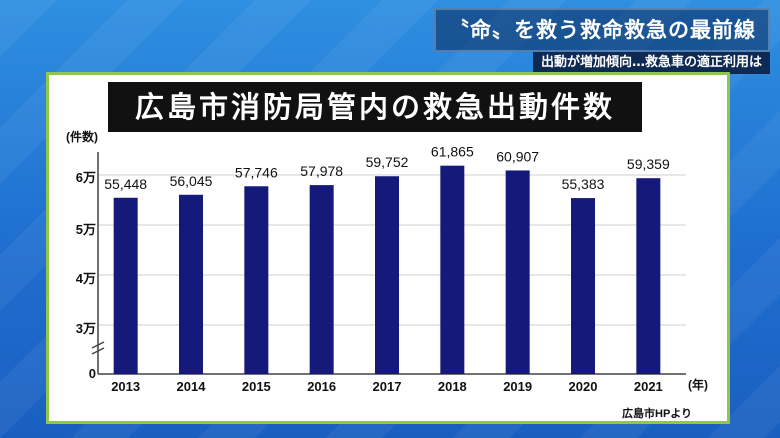 The width and height of the screenshot is (780, 438). Describe the element at coordinates (256, 172) in the screenshot. I see `data-label: 57,746` at that location.